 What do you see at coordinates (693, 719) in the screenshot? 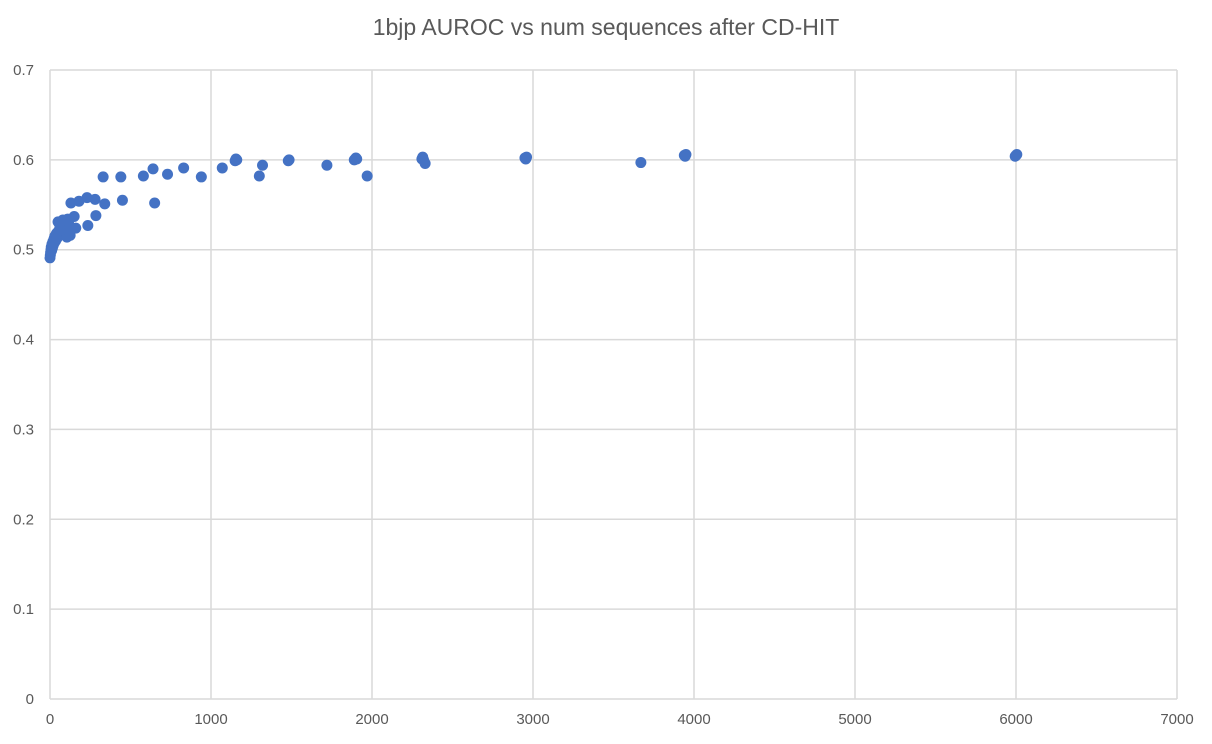
I see `x-tick-label: 4000` at bounding box center [693, 719].